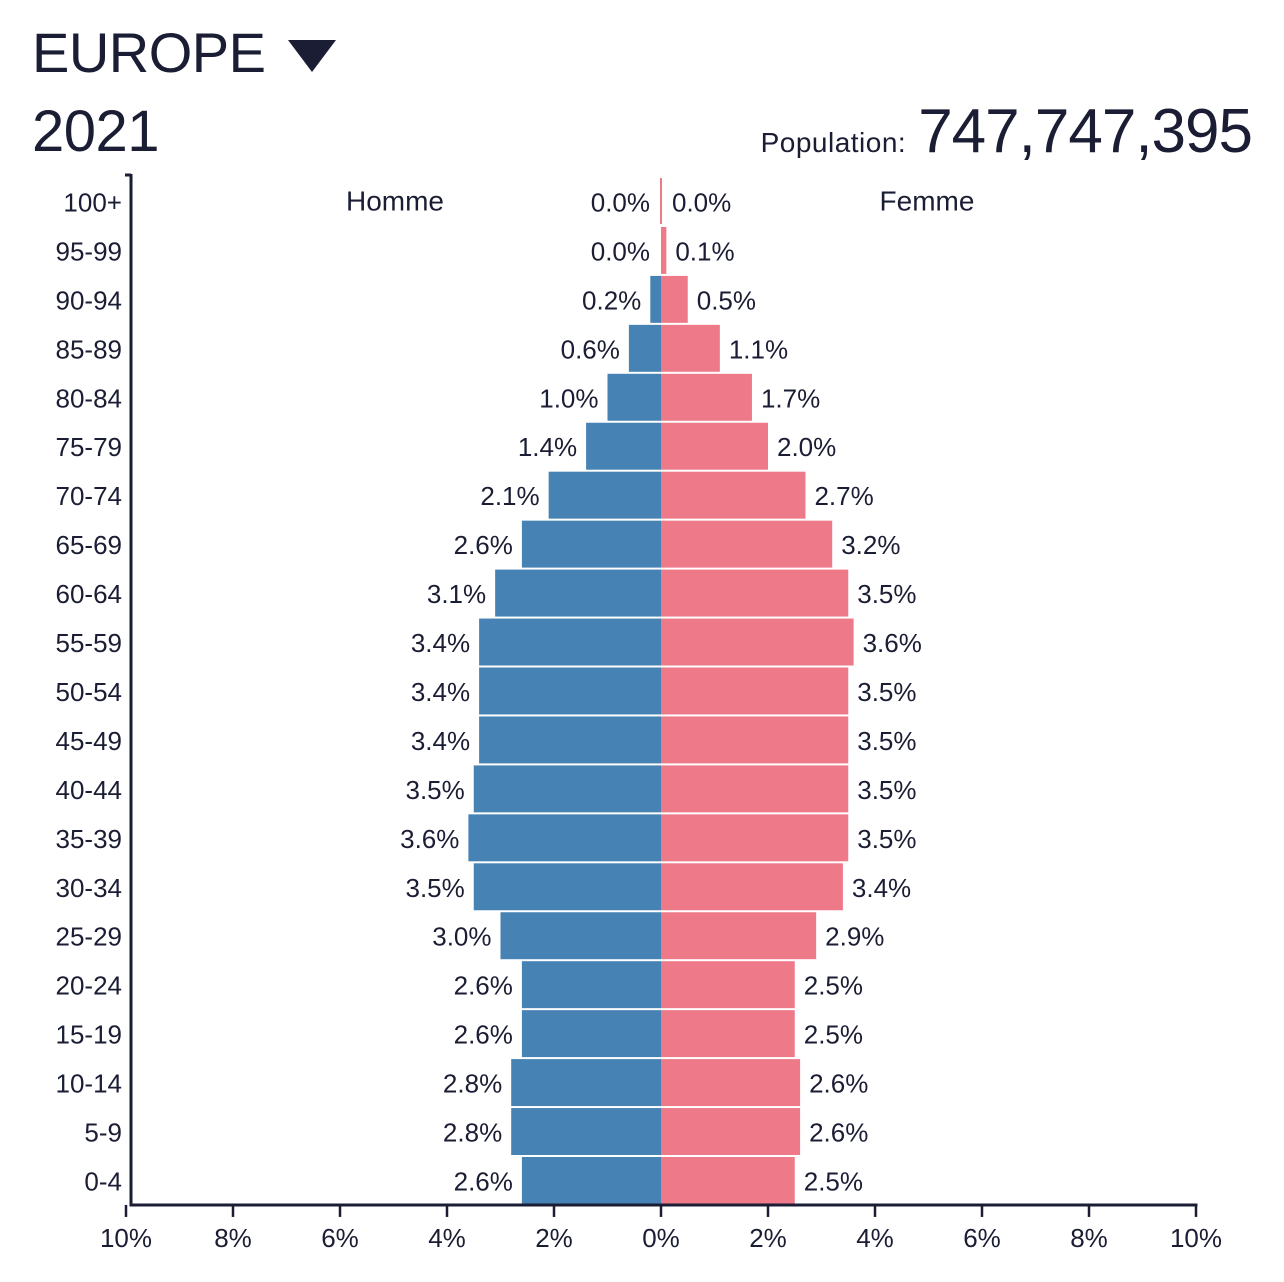  What do you see at coordinates (395, 200) in the screenshot?
I see `legend-male: Homme` at bounding box center [395, 200].